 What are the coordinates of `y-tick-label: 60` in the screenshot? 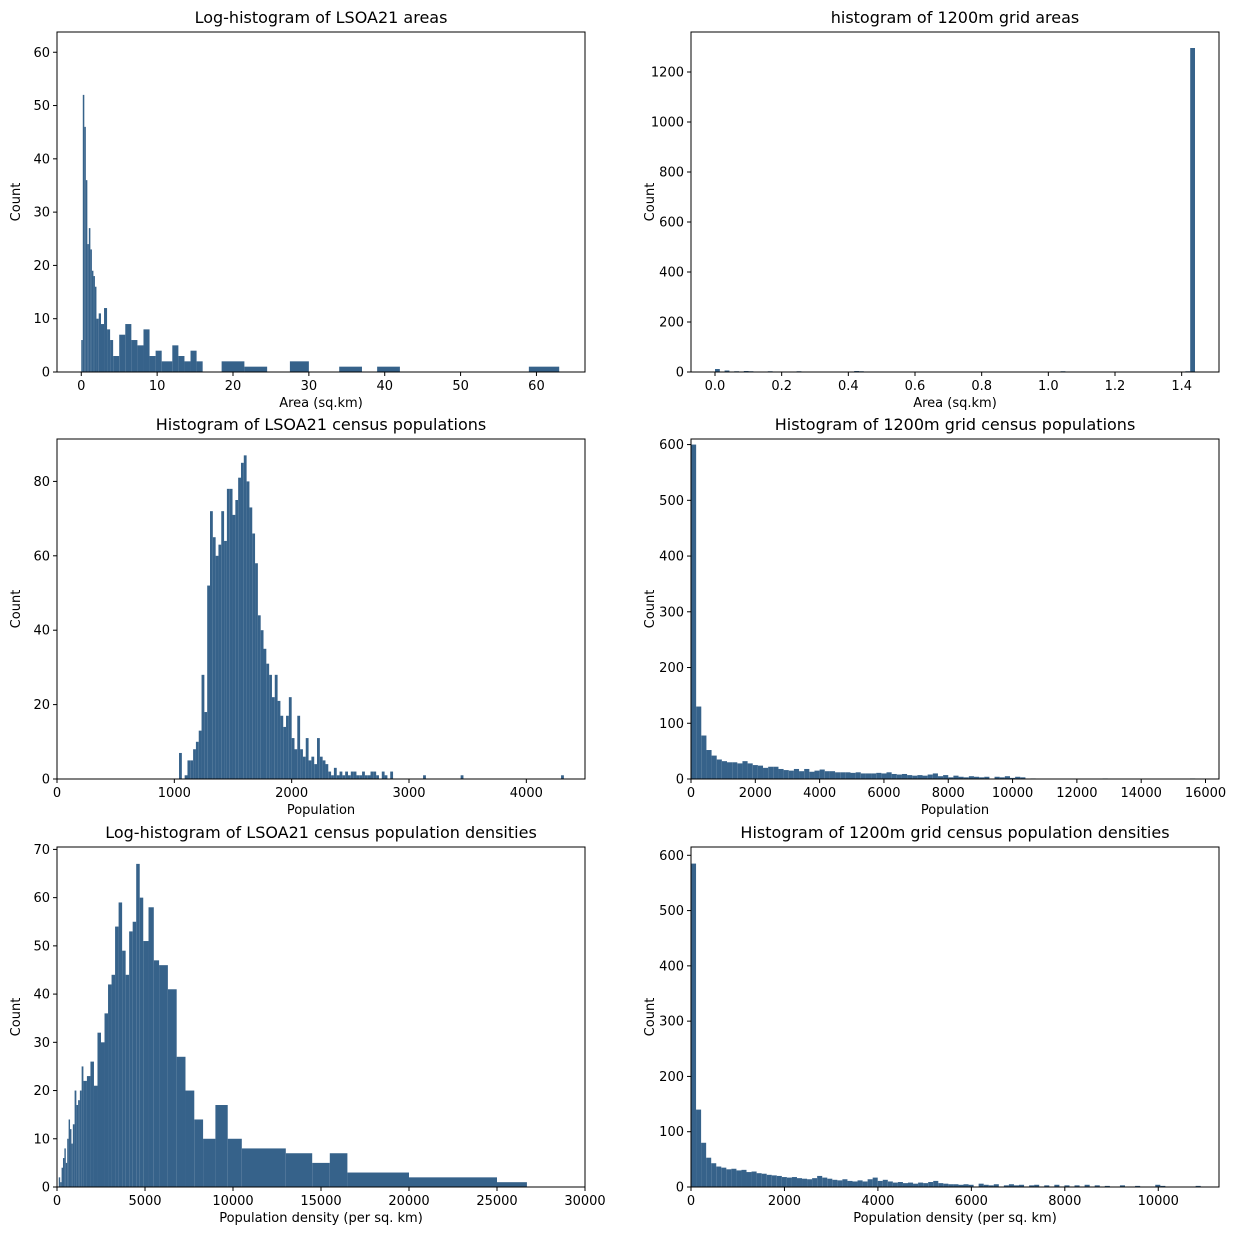 It's located at (41, 556).